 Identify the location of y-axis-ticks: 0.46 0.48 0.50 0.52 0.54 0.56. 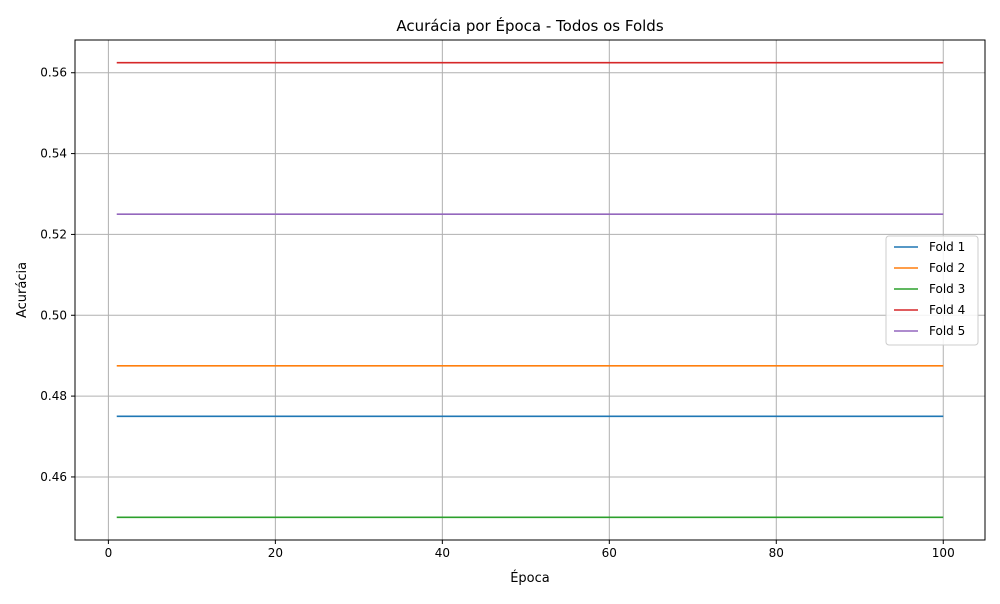
(57, 275).